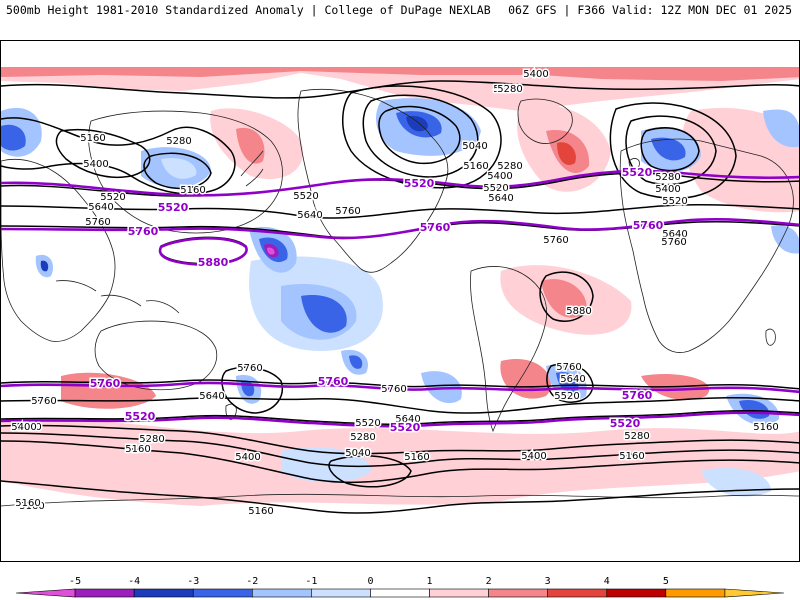  I want to click on contour-5160-siberia, so click(177, 171).